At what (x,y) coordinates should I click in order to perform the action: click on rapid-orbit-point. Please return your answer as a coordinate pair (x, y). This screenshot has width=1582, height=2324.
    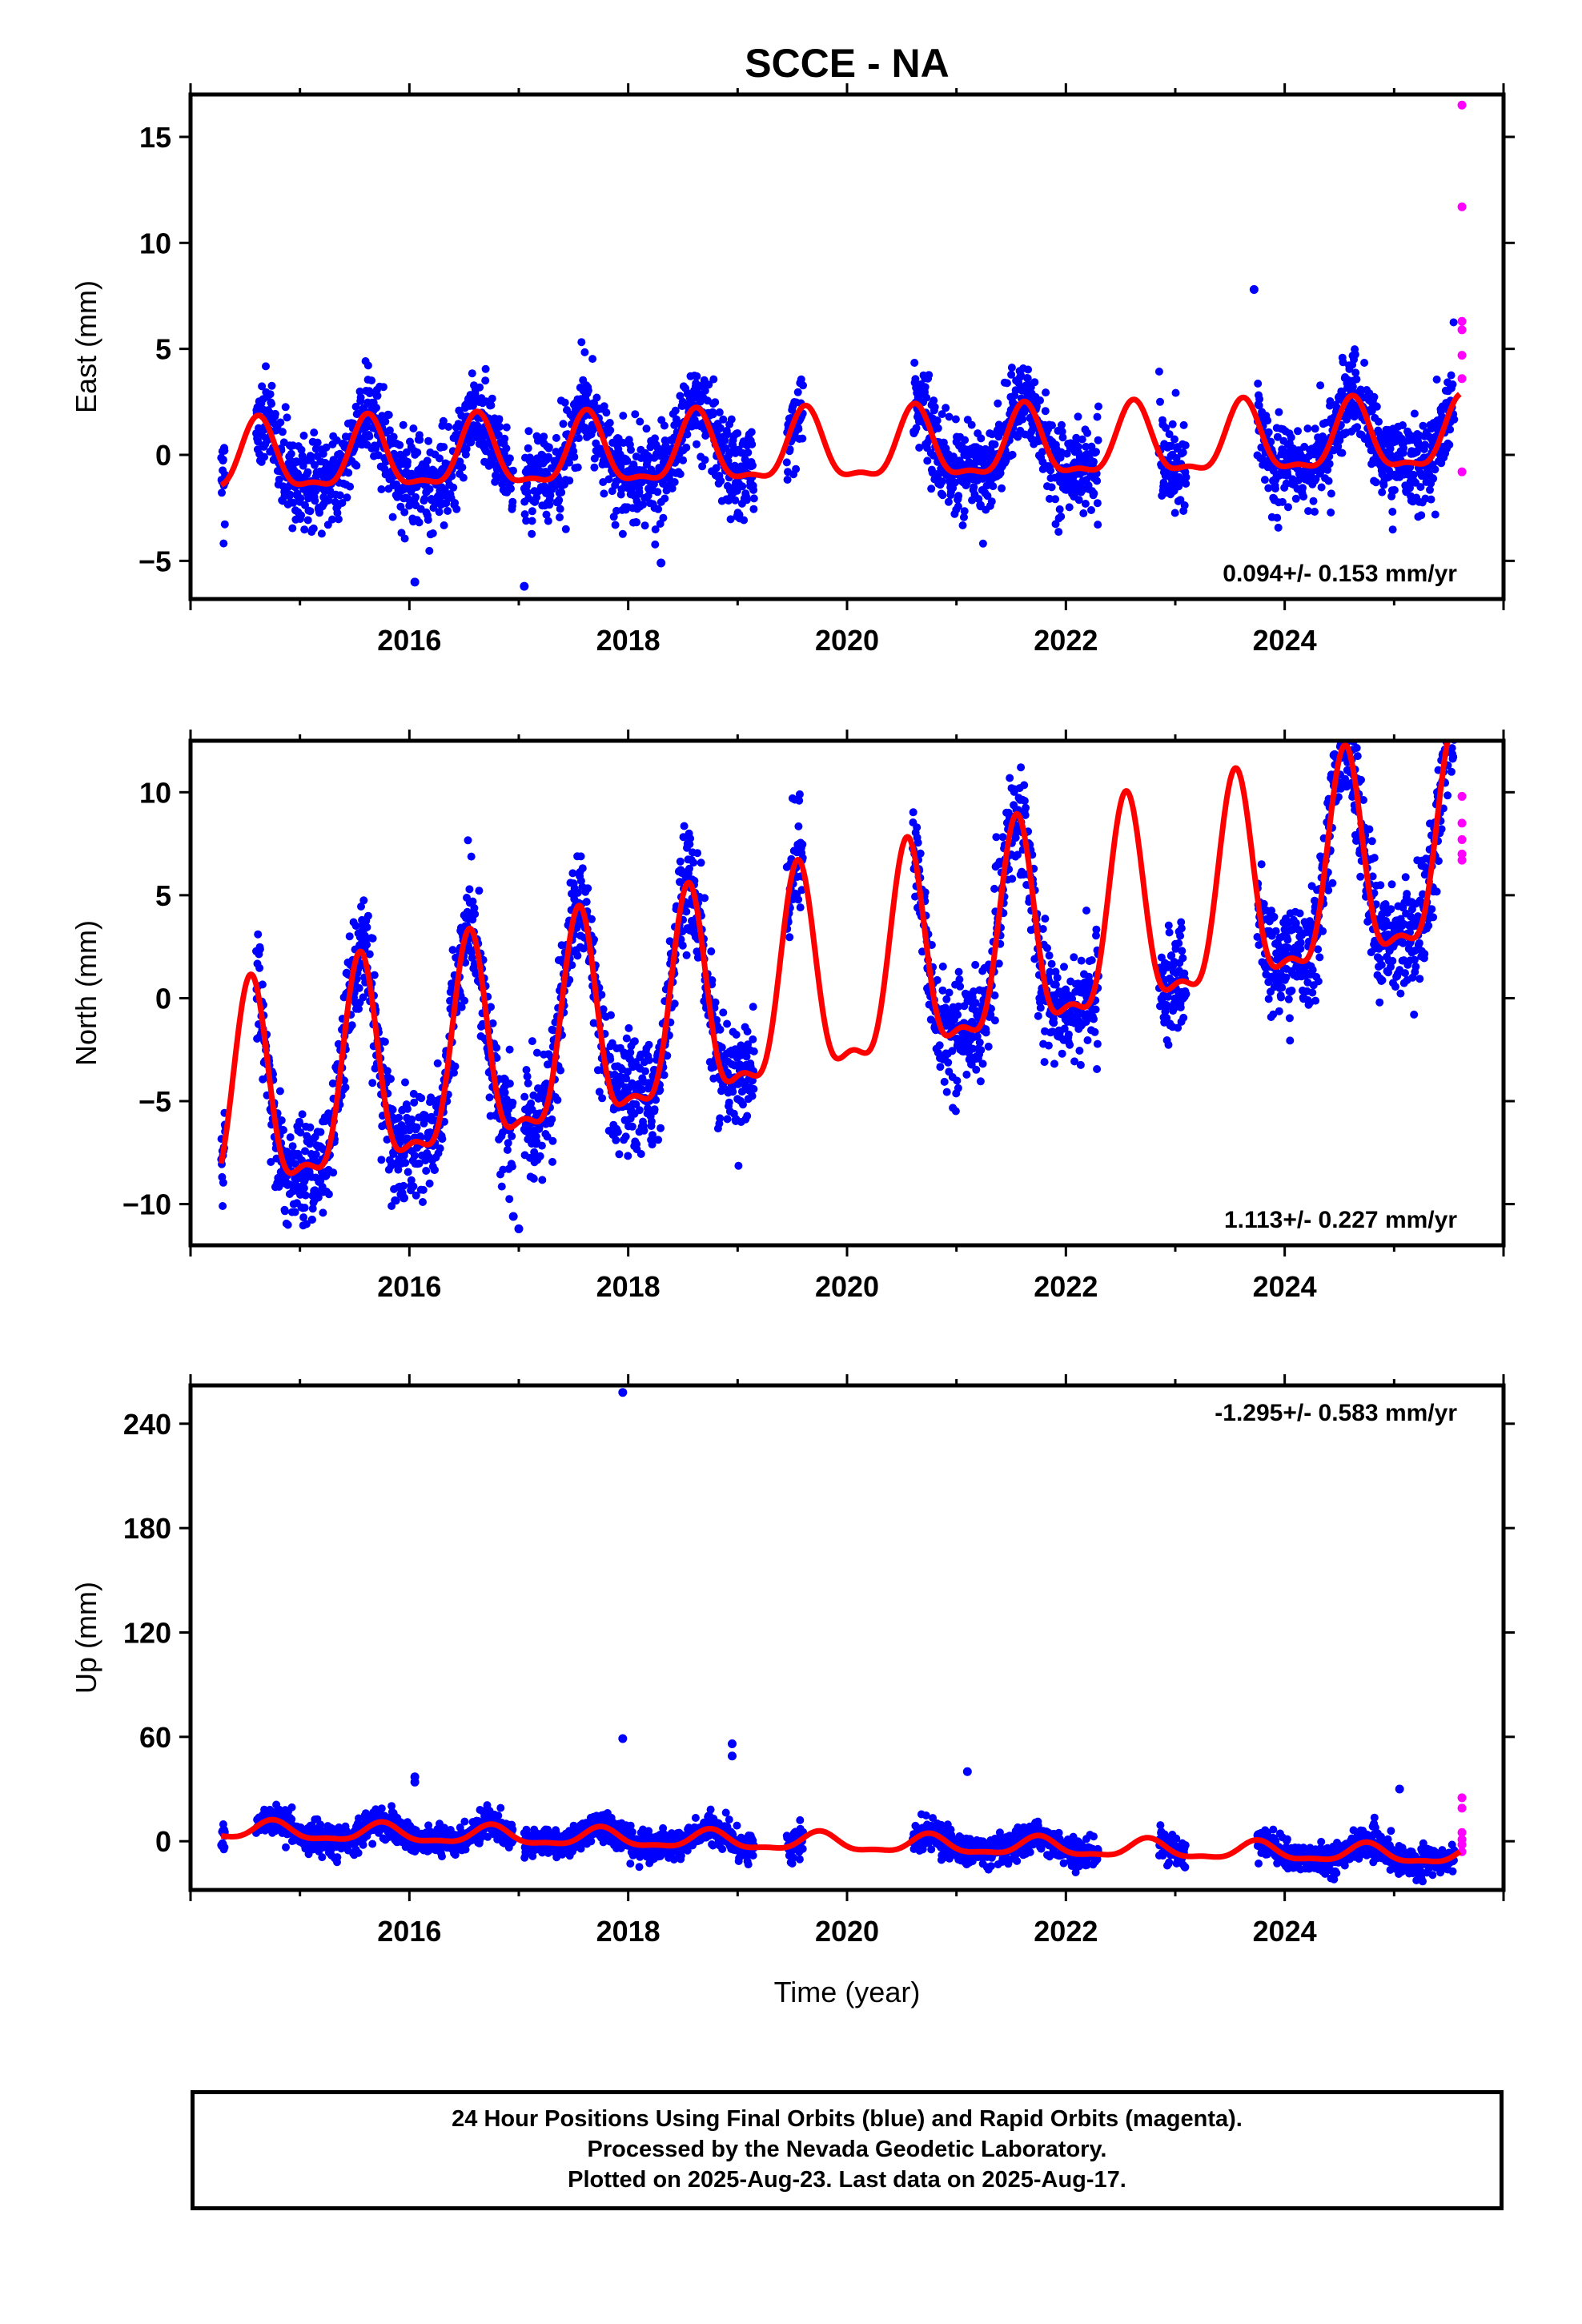
    Looking at the image, I should click on (1462, 379).